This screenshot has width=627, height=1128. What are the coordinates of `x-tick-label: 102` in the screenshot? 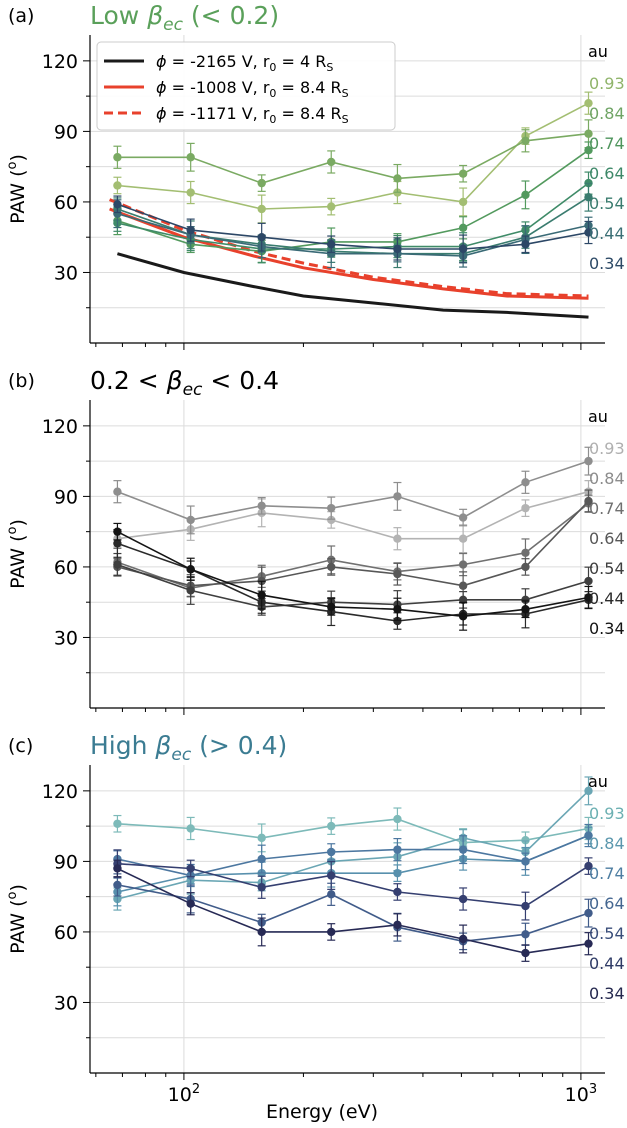 It's located at (184, 1094).